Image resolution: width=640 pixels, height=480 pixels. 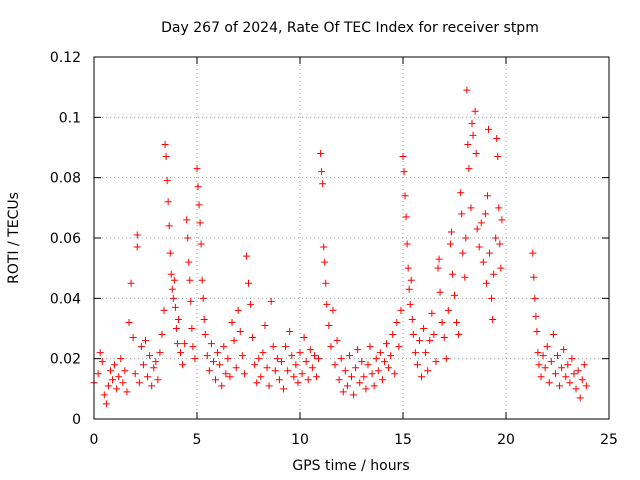 What do you see at coordinates (14, 238) in the screenshot?
I see `y-axis-label: ROTI / TECUs` at bounding box center [14, 238].